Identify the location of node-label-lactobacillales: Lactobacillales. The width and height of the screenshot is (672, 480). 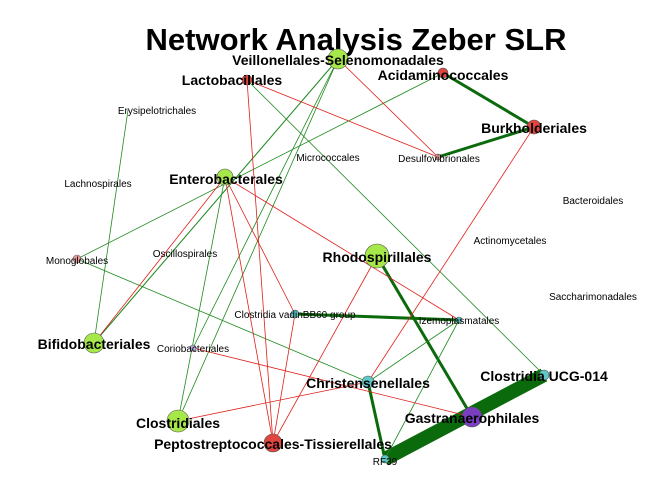
(232, 80).